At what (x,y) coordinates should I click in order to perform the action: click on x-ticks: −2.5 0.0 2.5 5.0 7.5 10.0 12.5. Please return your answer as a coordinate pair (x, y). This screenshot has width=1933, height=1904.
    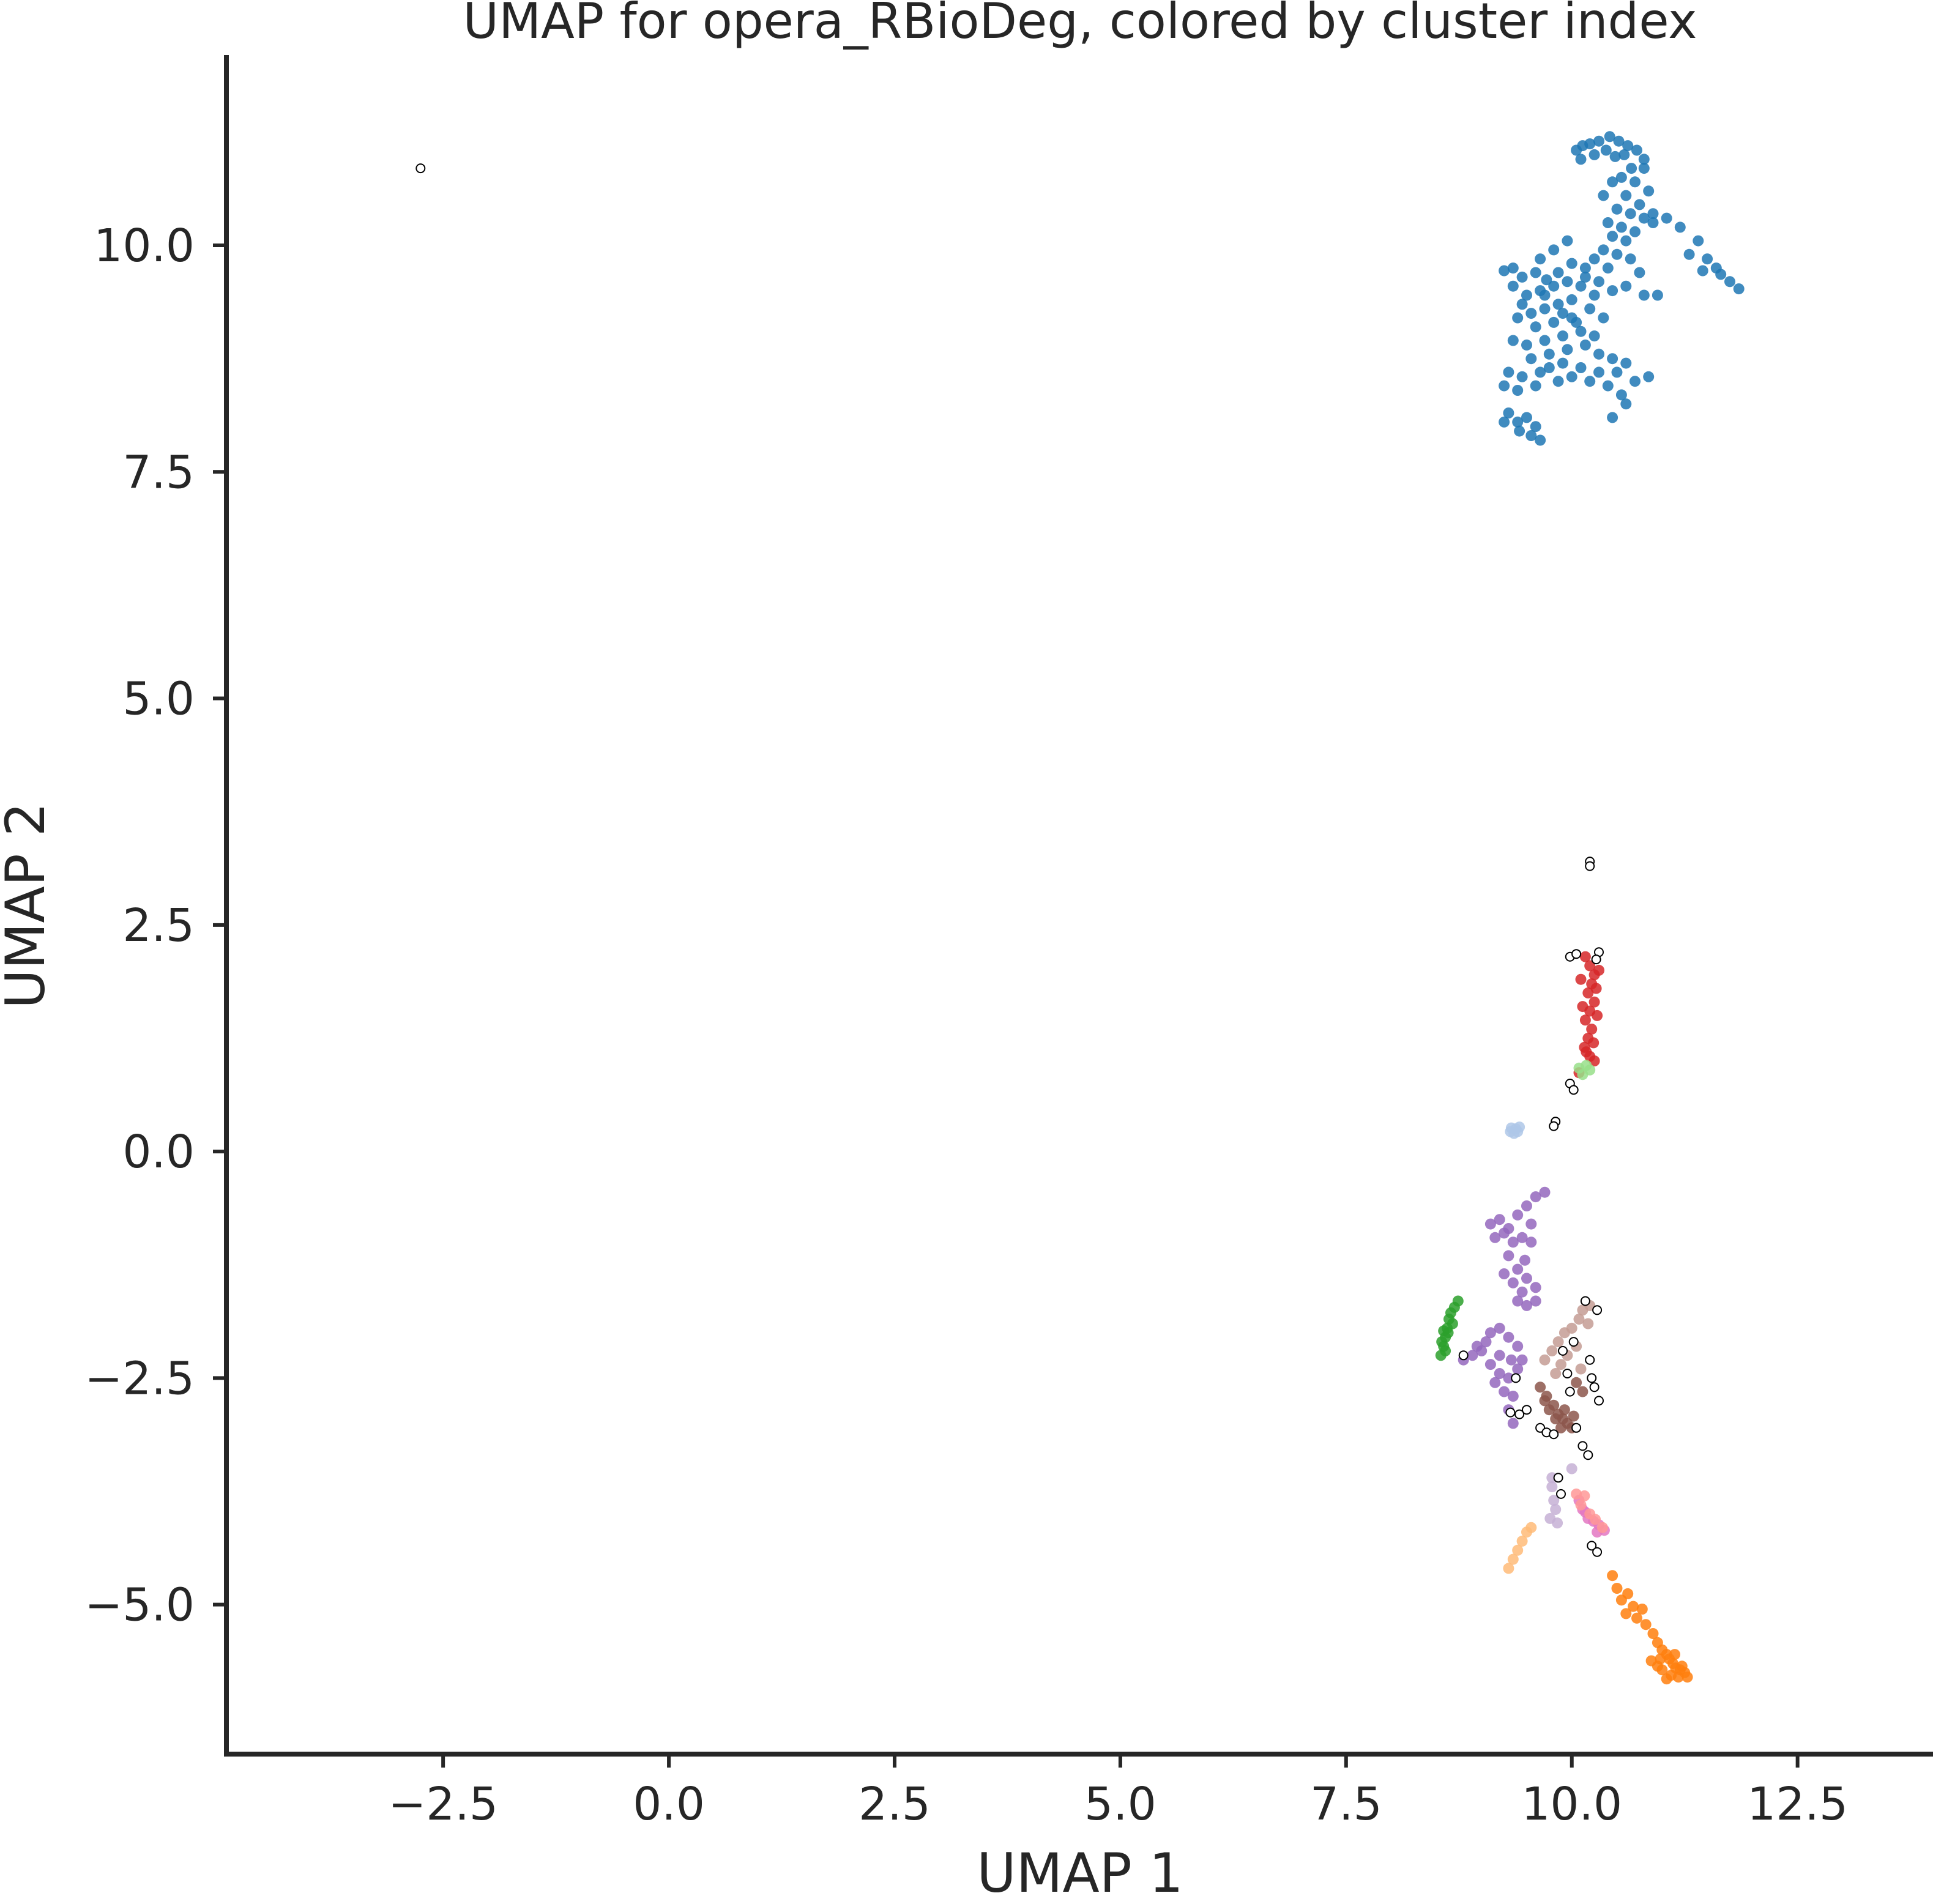
    Looking at the image, I should click on (1118, 1792).